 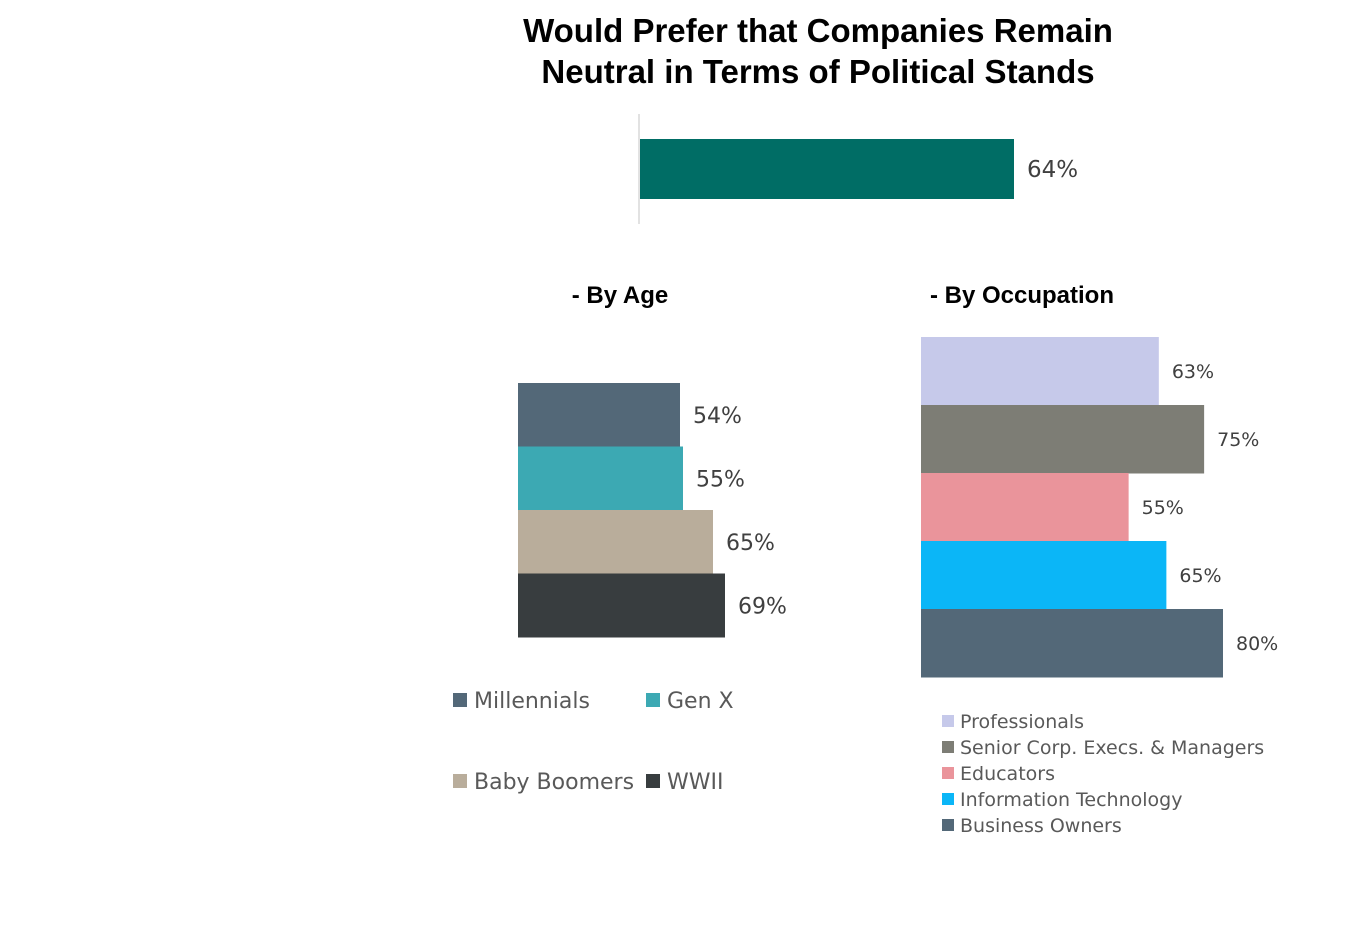 I want to click on occupation-legend-swatch-professionals, so click(x=948, y=721).